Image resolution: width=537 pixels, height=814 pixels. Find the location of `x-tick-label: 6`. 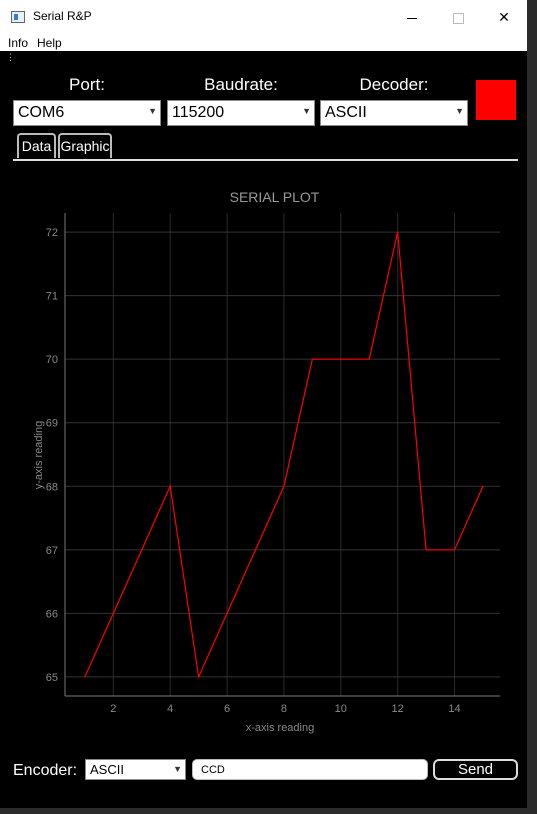

x-tick-label: 6 is located at coordinates (227, 709).